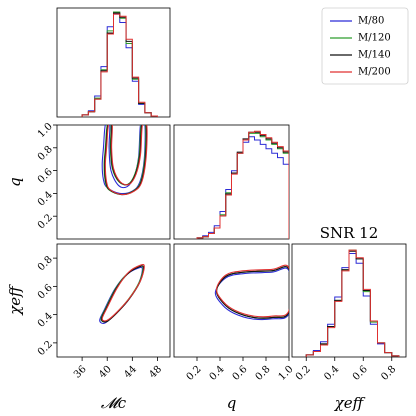 The image size is (416, 416). I want to click on x-tick-label-q: 1.0, so click(286, 373).